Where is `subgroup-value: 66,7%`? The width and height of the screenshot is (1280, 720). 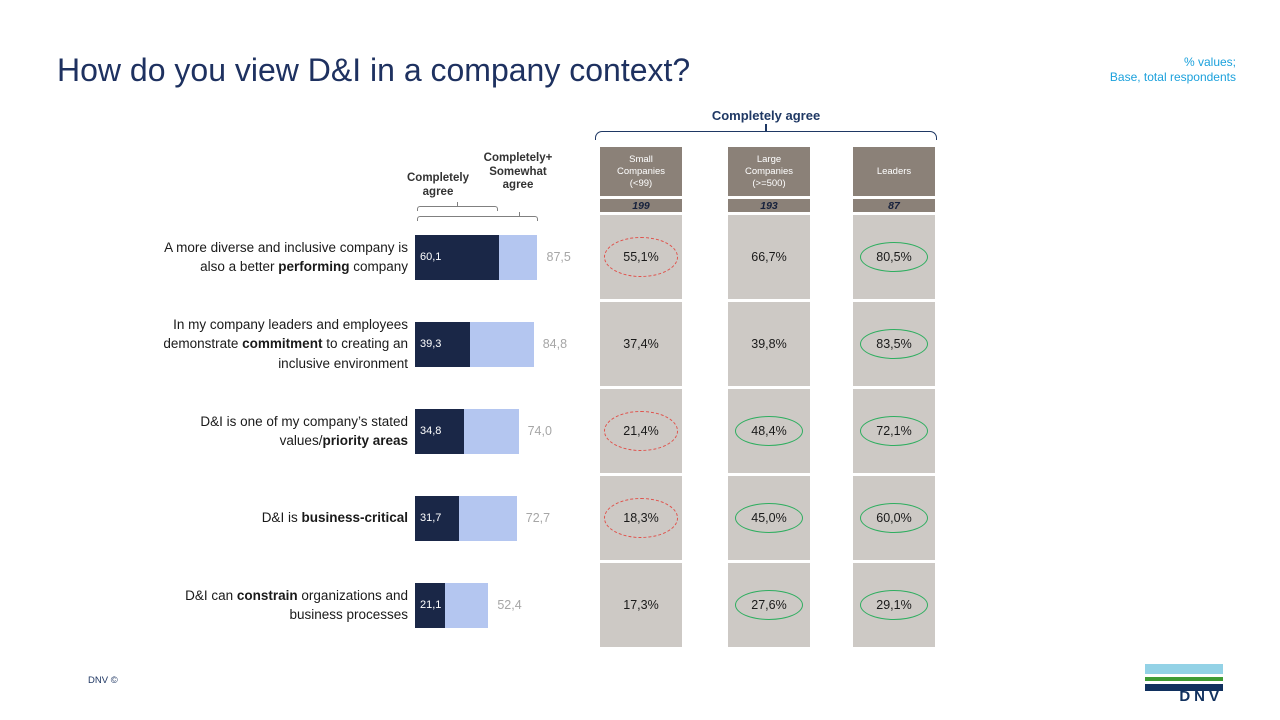
subgroup-value: 66,7% is located at coordinates (769, 257).